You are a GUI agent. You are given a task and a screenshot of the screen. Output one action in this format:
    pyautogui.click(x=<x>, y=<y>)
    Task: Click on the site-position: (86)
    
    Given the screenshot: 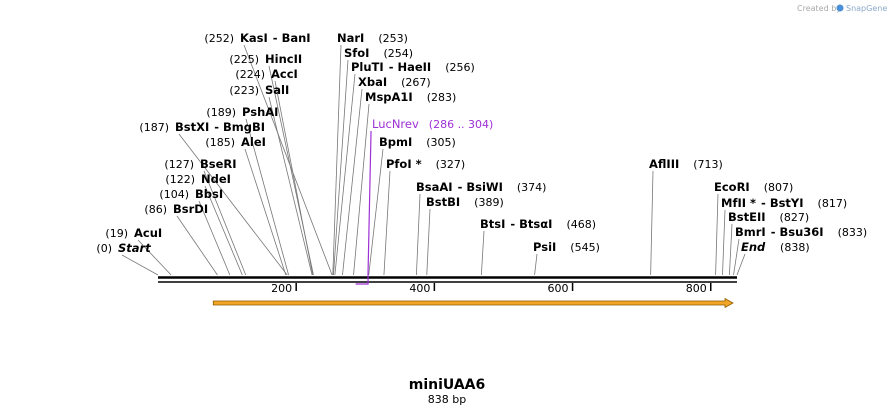 What is the action you would take?
    pyautogui.click(x=155, y=209)
    